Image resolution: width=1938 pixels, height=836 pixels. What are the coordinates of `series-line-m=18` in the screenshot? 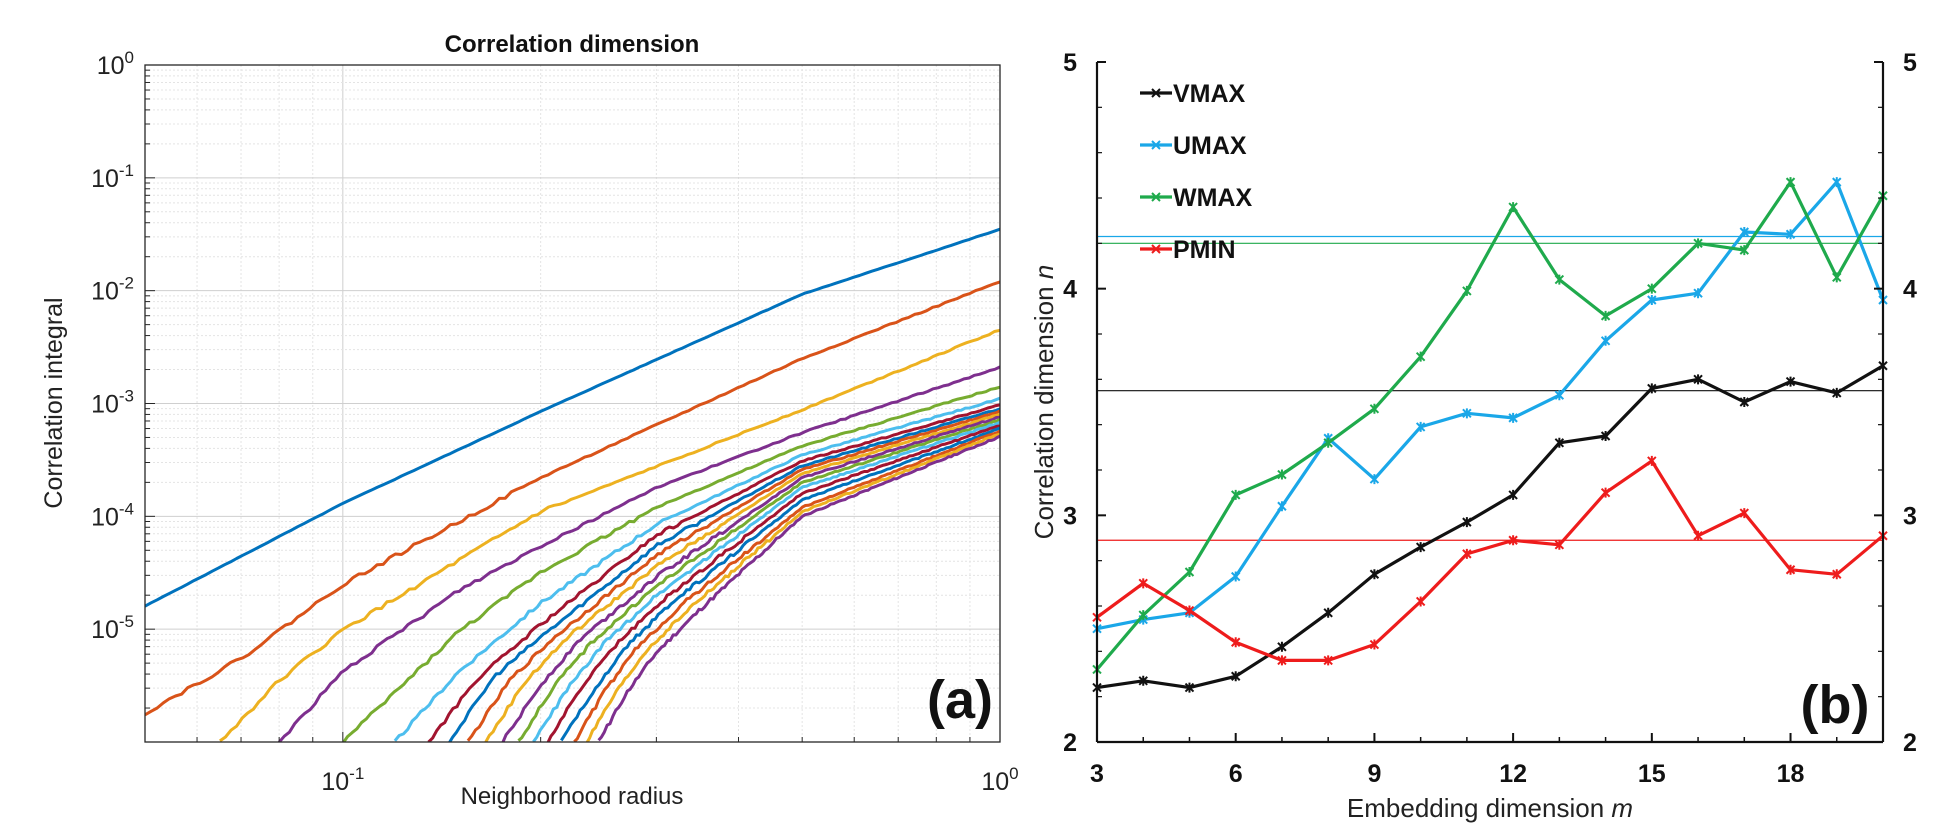 It's located at (786, 585).